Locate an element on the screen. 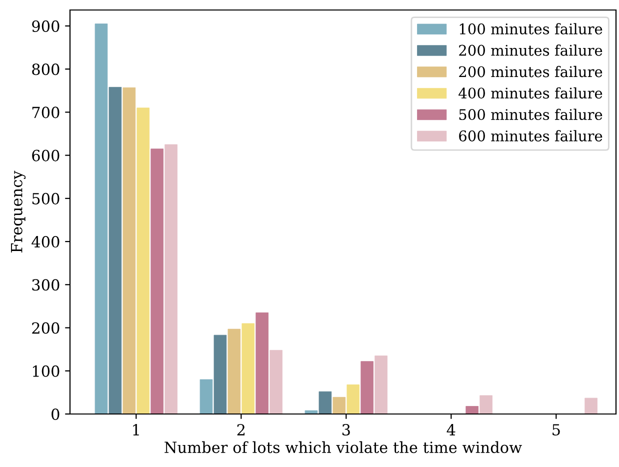  y-tick-label: 900 is located at coordinates (46, 26).